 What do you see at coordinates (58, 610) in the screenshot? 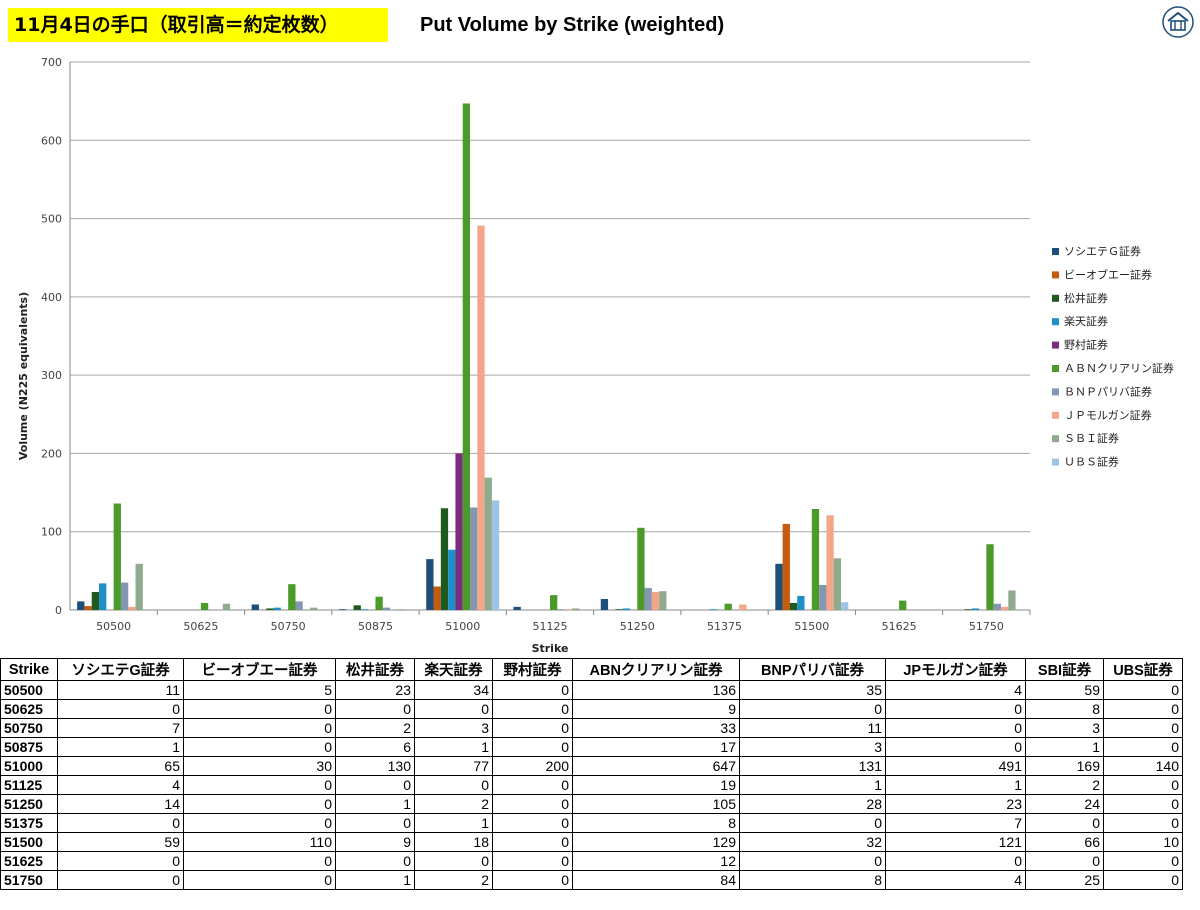
I see `y-tick-label: 0` at bounding box center [58, 610].